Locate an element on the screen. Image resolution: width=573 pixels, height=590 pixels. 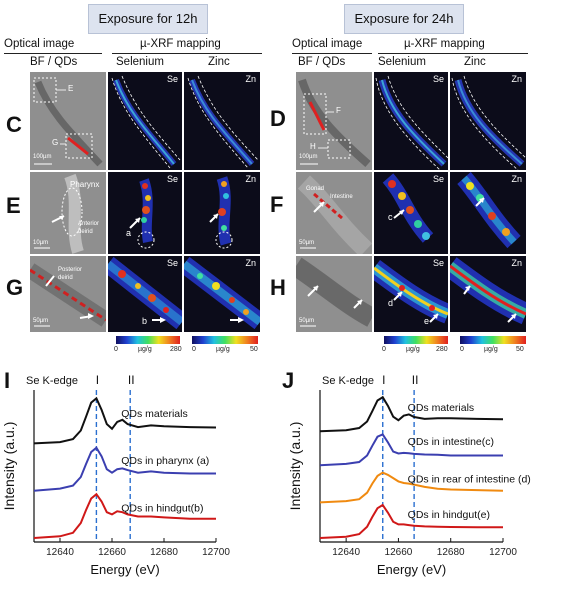
header-24h: Exposure for 24h is located at coordinates (404, 19).